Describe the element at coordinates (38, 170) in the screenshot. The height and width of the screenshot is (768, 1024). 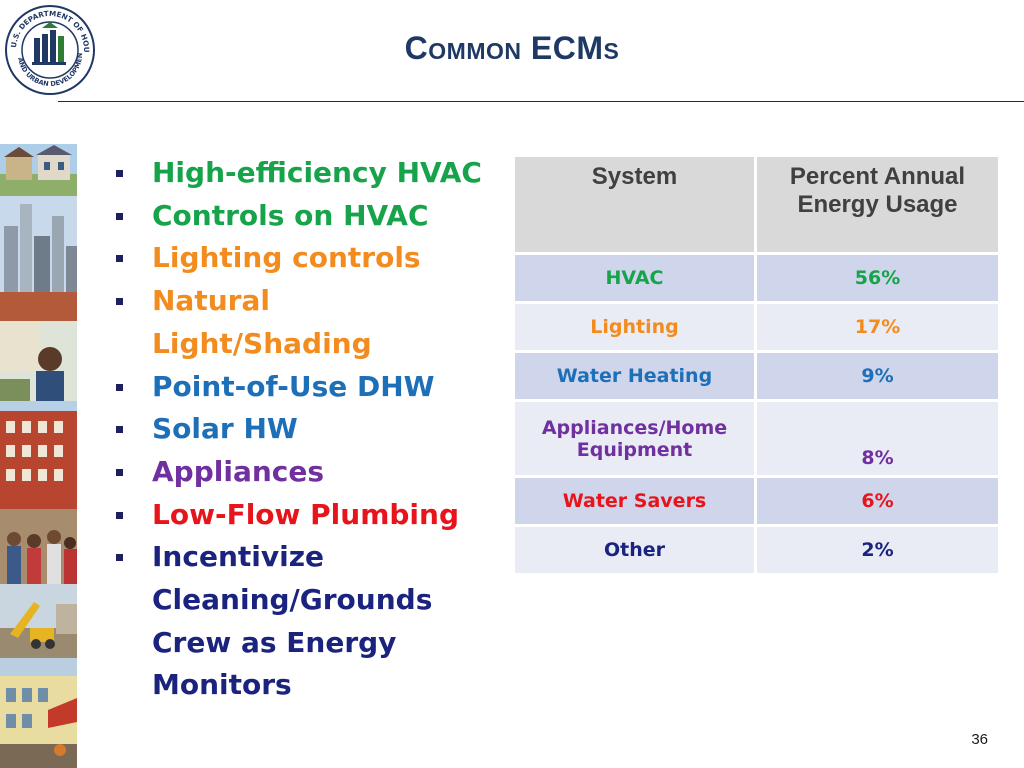
I see `houses-photo` at that location.